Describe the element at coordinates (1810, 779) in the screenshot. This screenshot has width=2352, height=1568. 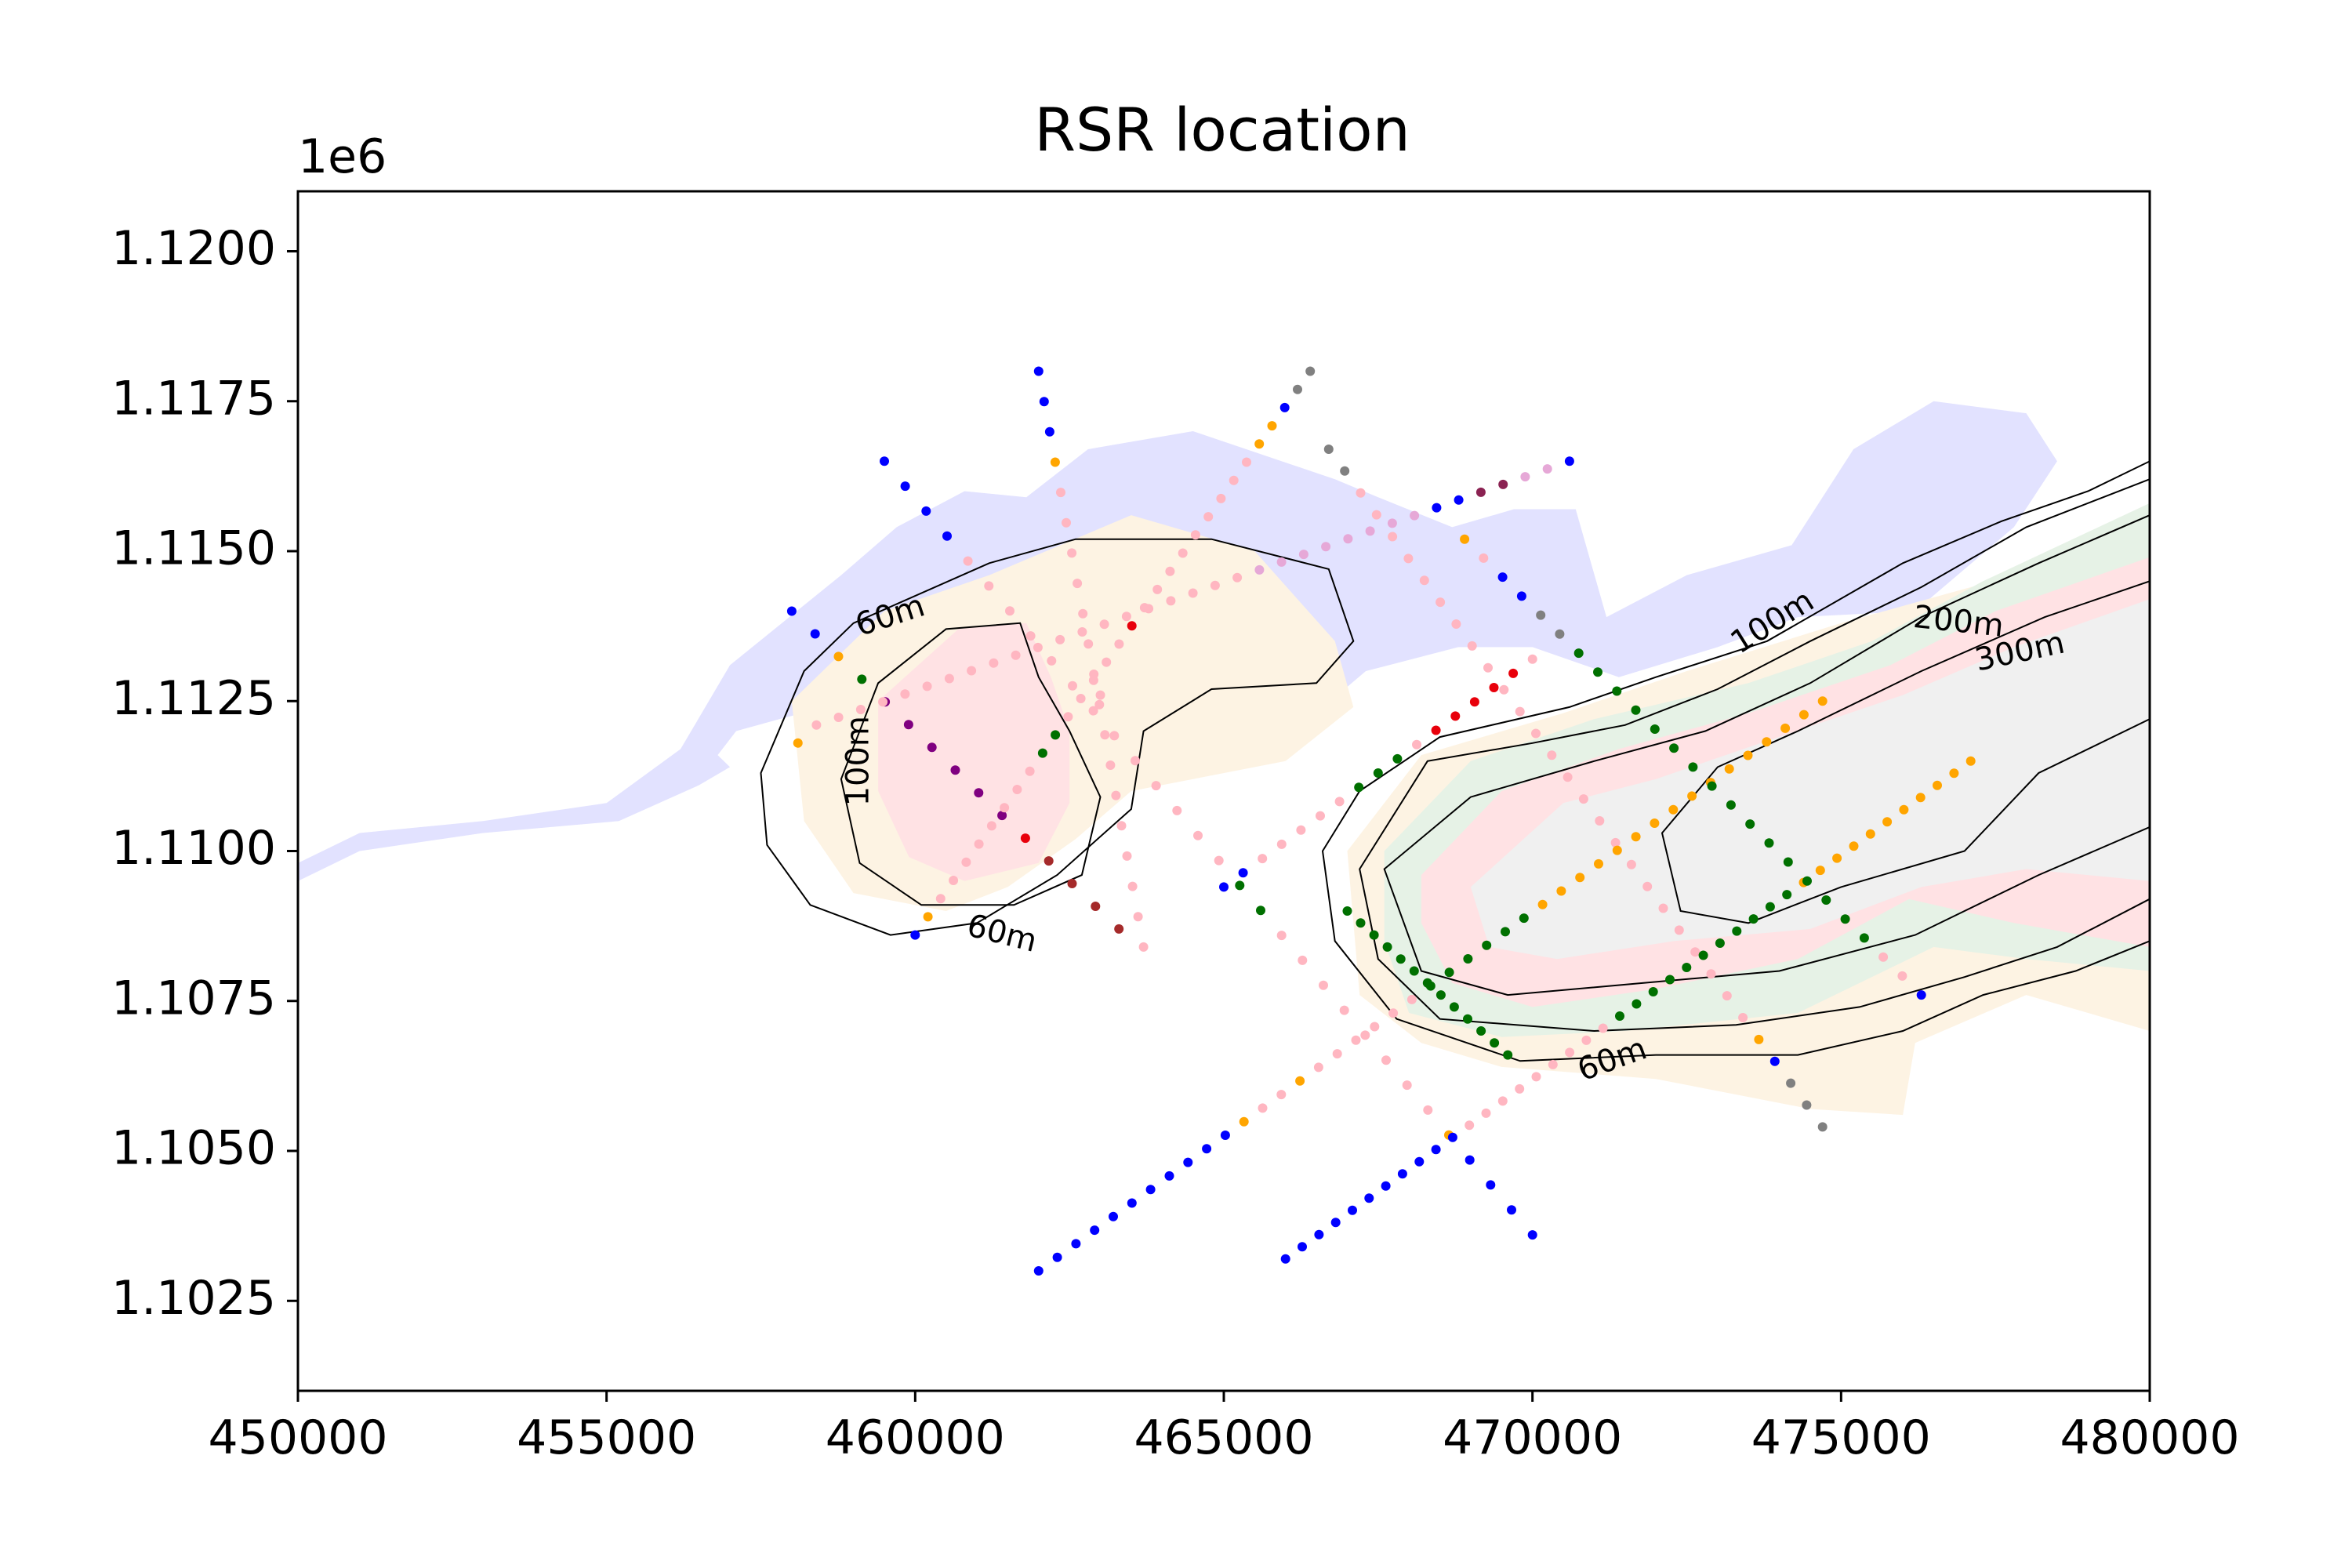
I see `area-rock` at that location.